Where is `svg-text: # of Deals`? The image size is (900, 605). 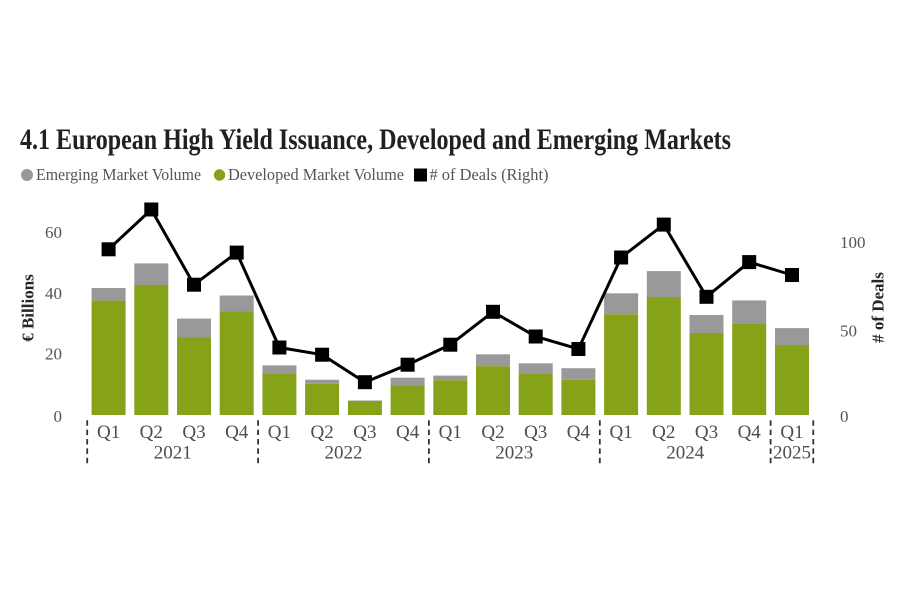
svg-text: # of Deals is located at coordinates (878, 307).